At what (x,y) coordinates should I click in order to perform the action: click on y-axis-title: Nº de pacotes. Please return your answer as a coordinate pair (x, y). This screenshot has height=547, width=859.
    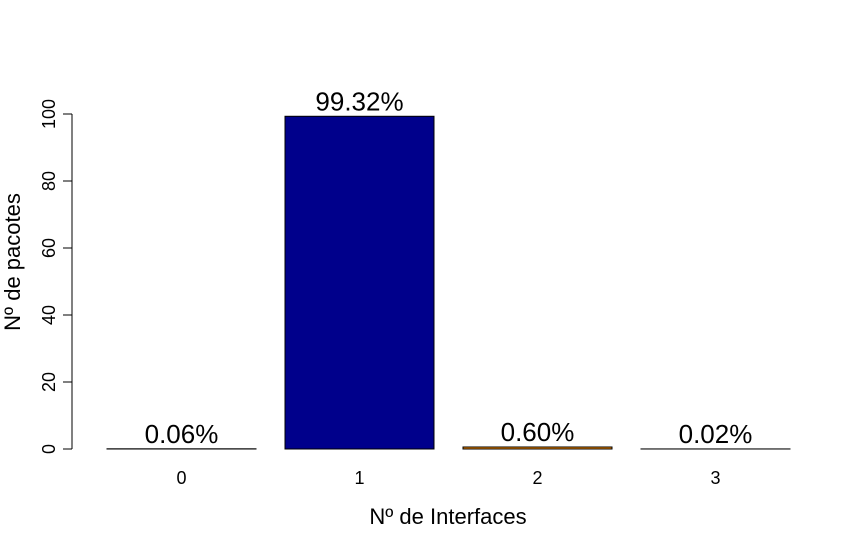
    Looking at the image, I should click on (12, 262).